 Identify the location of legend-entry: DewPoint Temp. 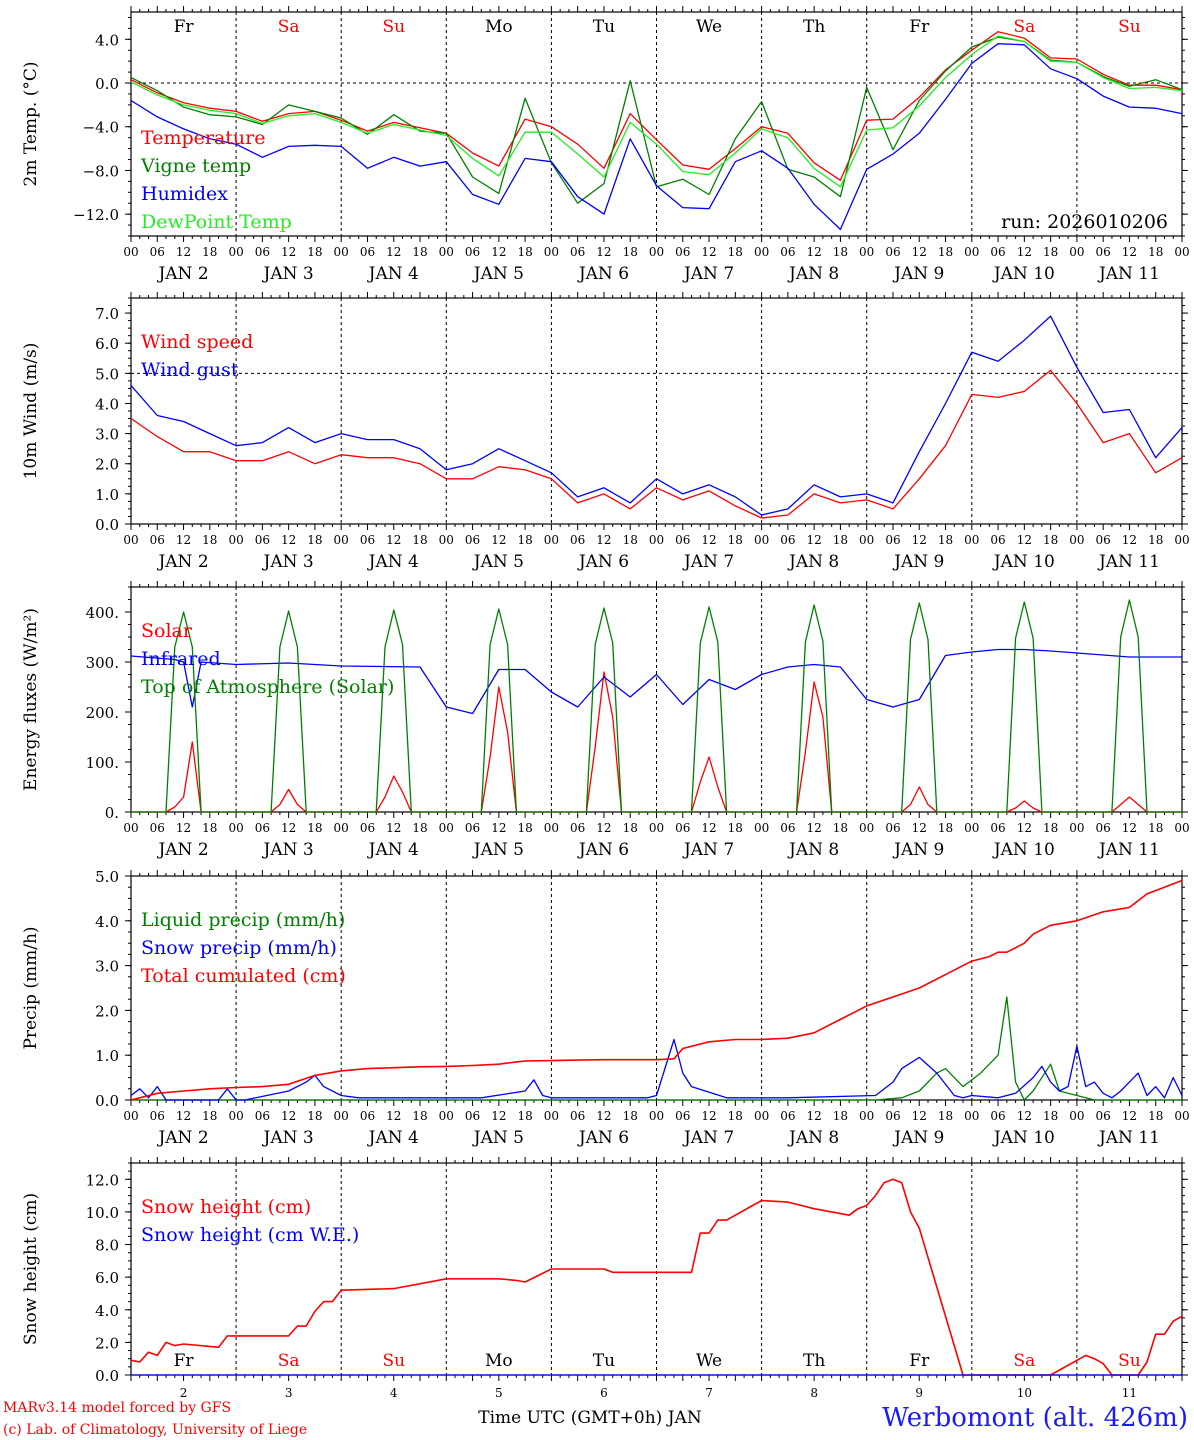
(216, 222).